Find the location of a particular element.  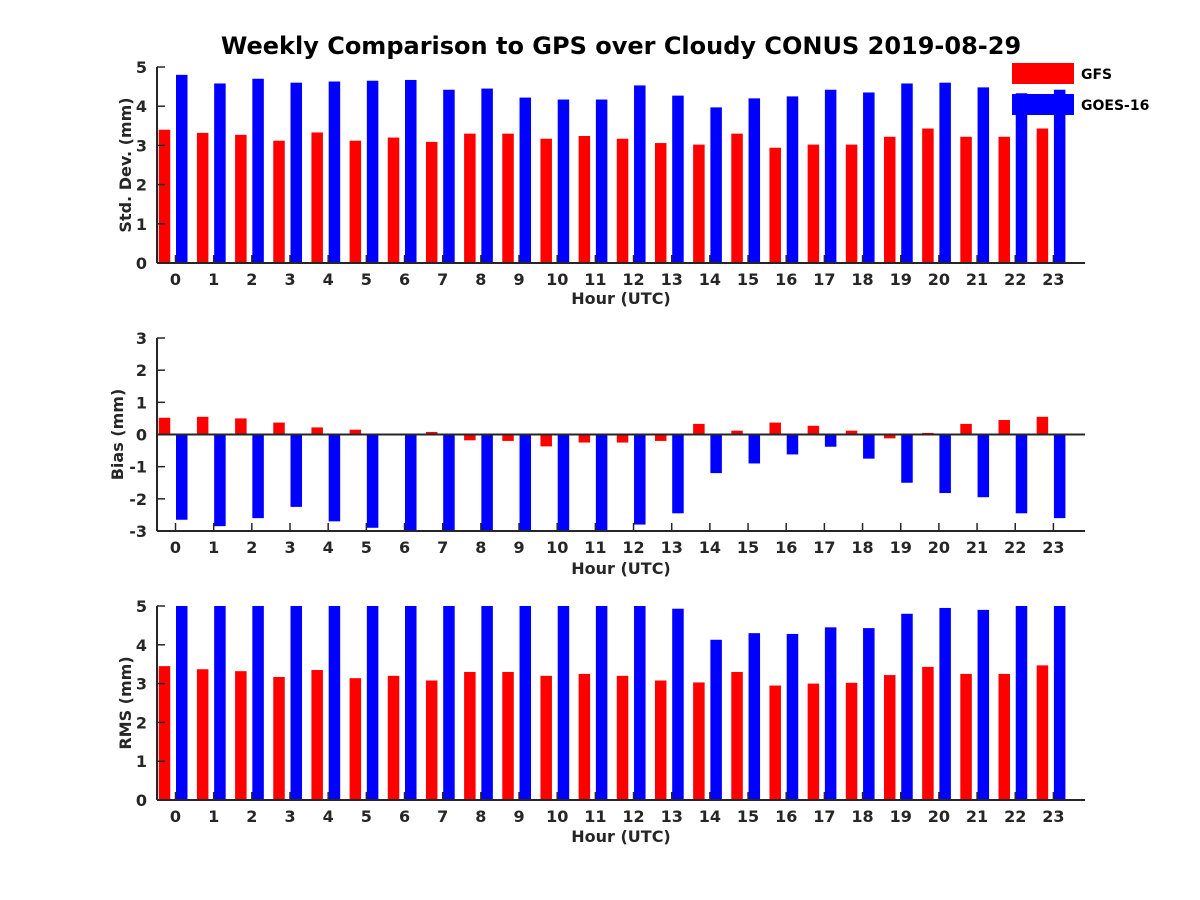

y-axis-label: RMS (mm) is located at coordinates (125, 702).